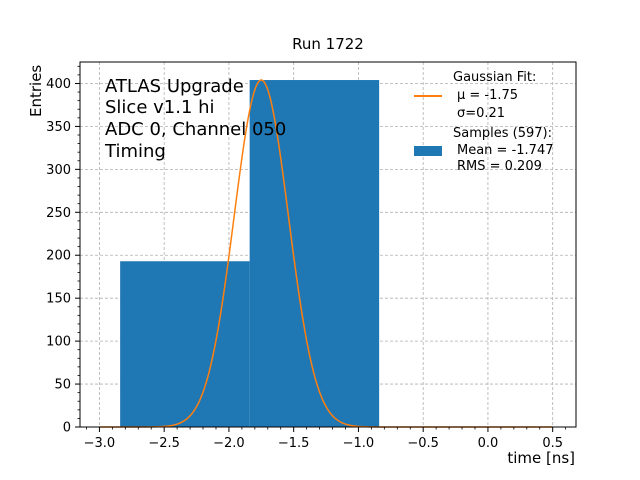  I want to click on annotation-line-3: ADC 0, Channel 050, so click(195, 129).